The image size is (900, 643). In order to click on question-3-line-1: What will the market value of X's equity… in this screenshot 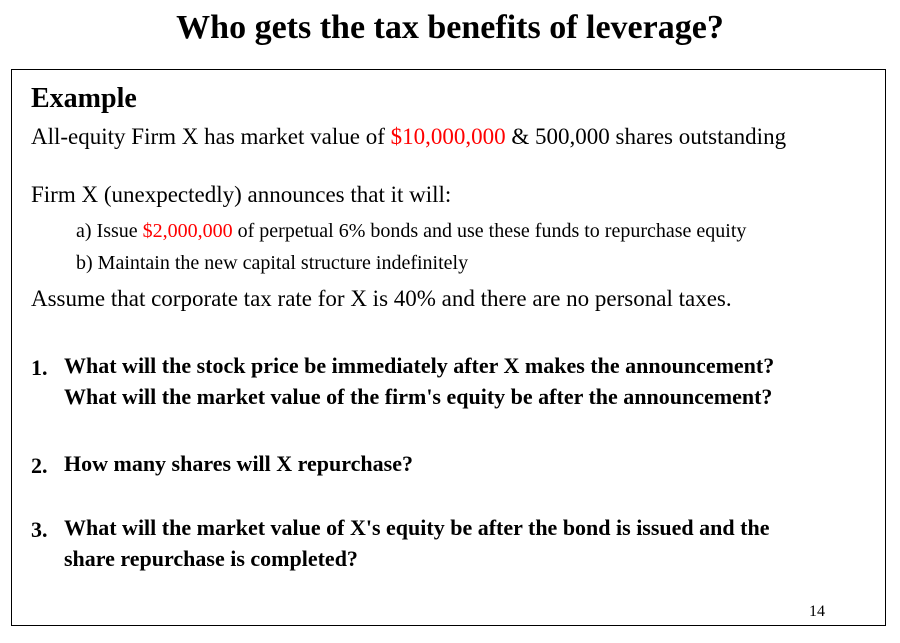, I will do `click(417, 527)`.